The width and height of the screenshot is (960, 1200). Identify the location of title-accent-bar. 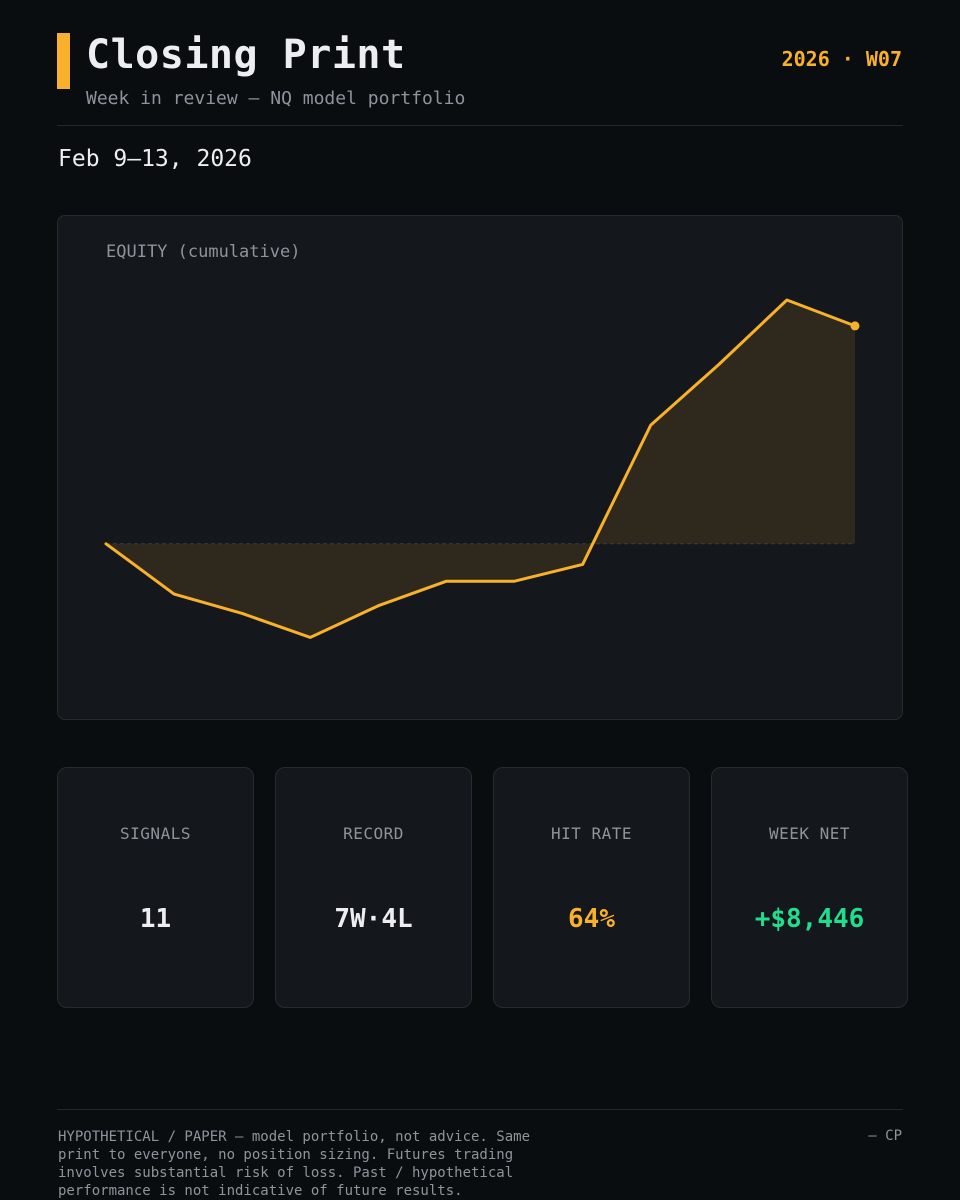
(63, 61).